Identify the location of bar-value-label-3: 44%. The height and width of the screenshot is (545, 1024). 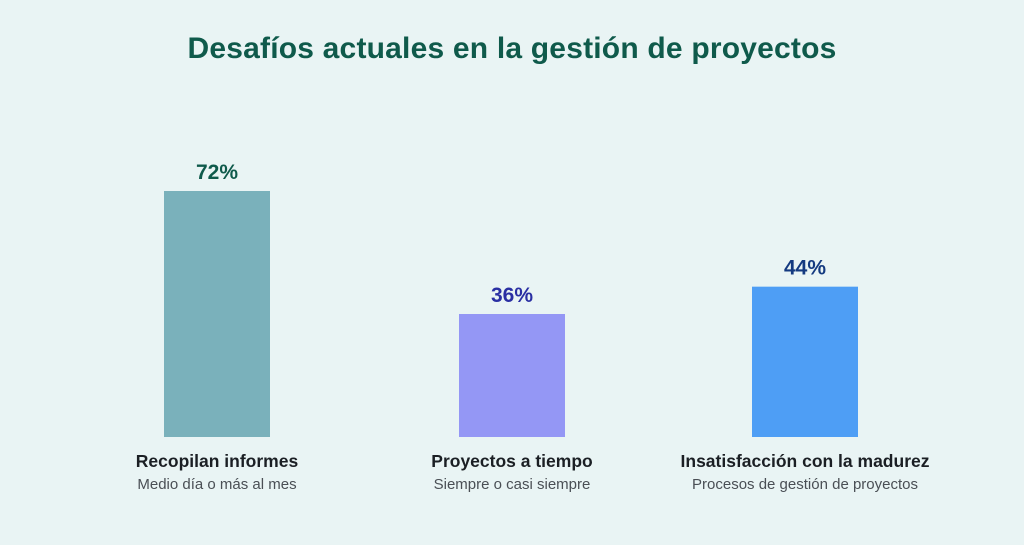
(805, 268).